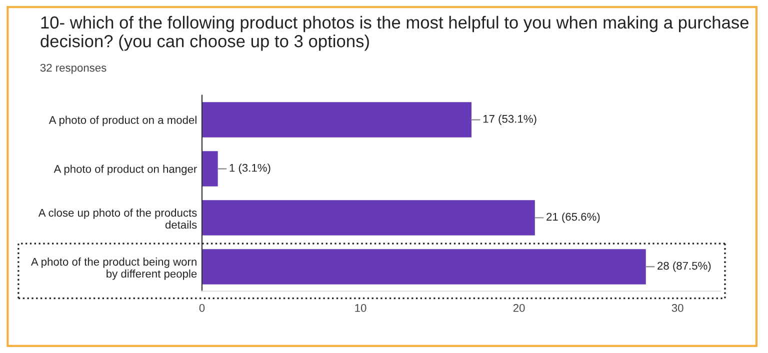 The height and width of the screenshot is (353, 768). Describe the element at coordinates (113, 269) in the screenshot. I see `y-tick-label: A photo of the product being worn by different people` at that location.